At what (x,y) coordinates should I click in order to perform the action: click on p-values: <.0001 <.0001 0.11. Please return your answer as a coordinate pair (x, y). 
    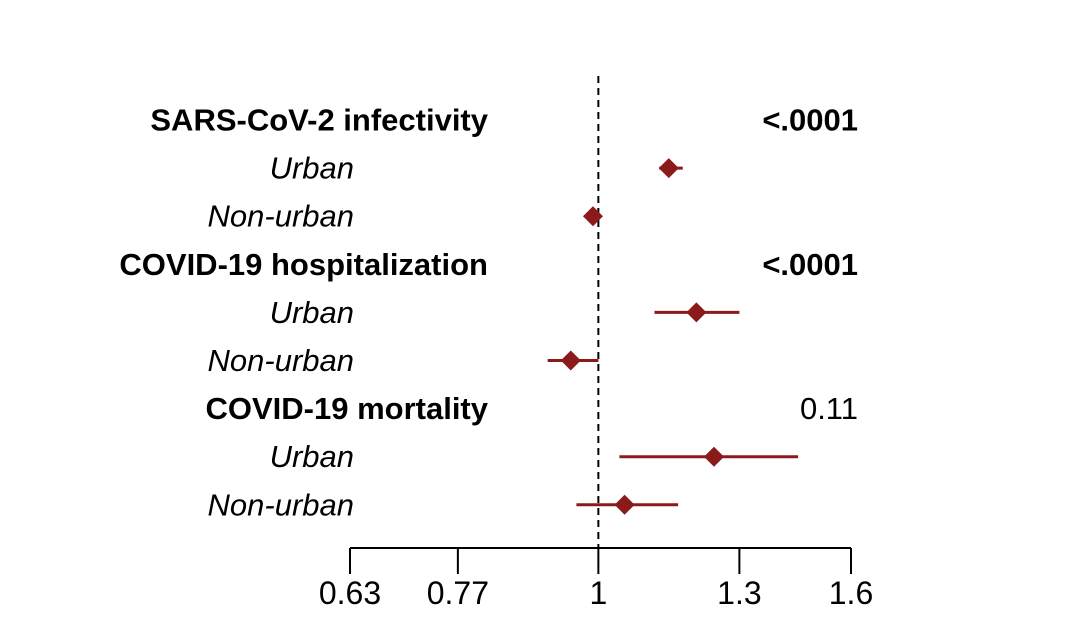
    Looking at the image, I should click on (810, 265).